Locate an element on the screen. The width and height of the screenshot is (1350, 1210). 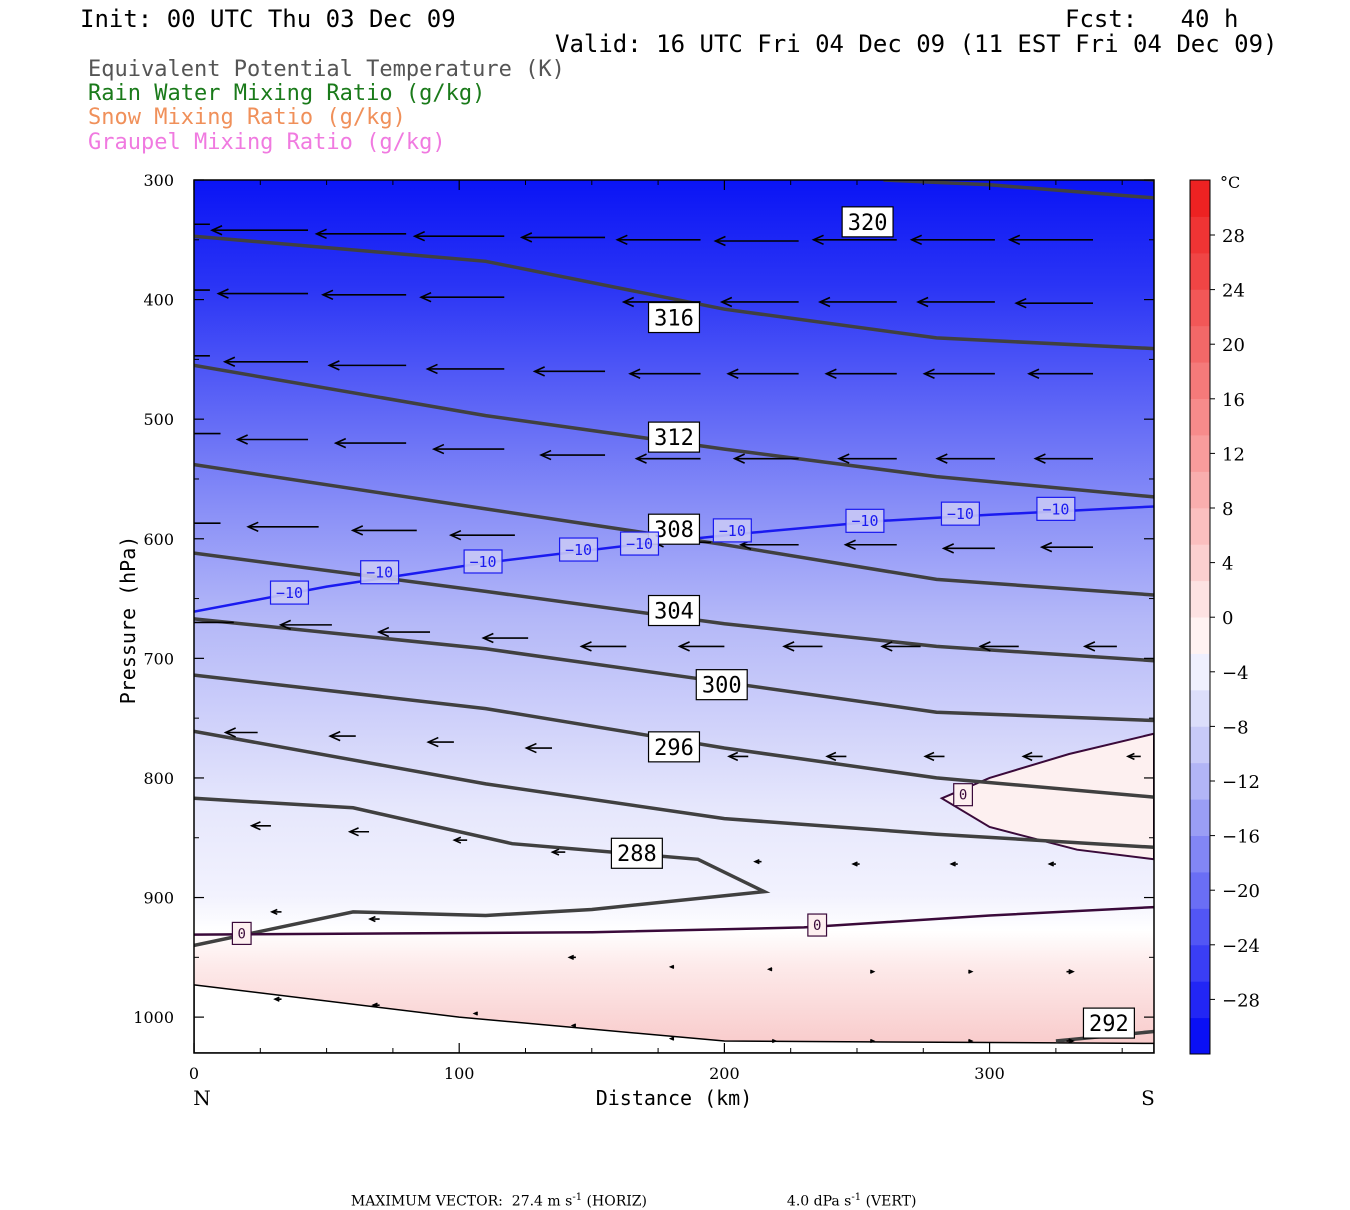
forecast-hour: Fcst: 40 h is located at coordinates (1152, 19).